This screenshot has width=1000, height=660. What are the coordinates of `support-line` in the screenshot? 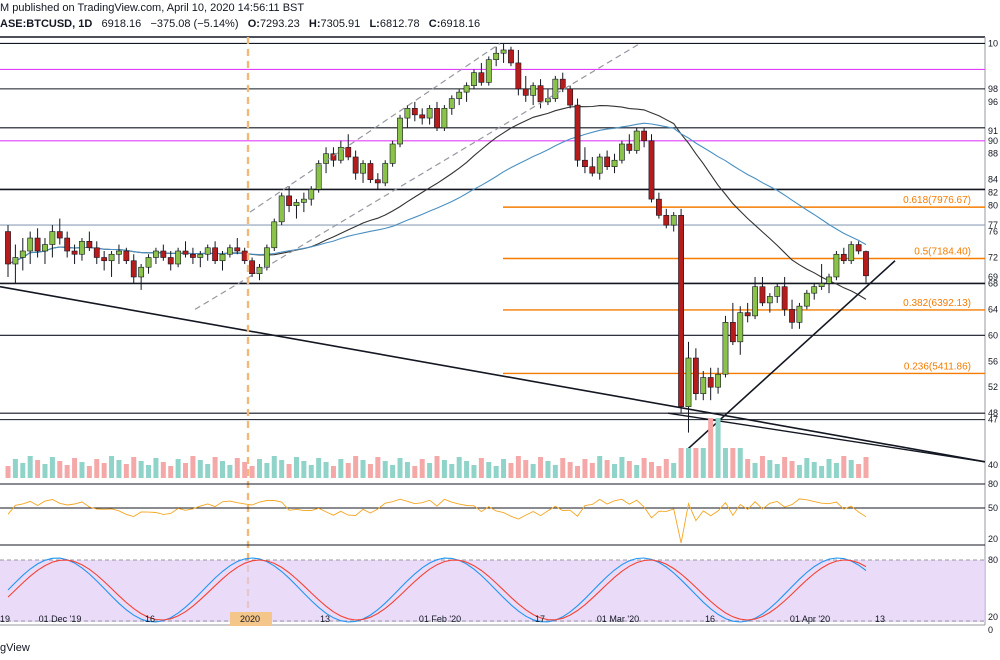 It's located at (826, 437).